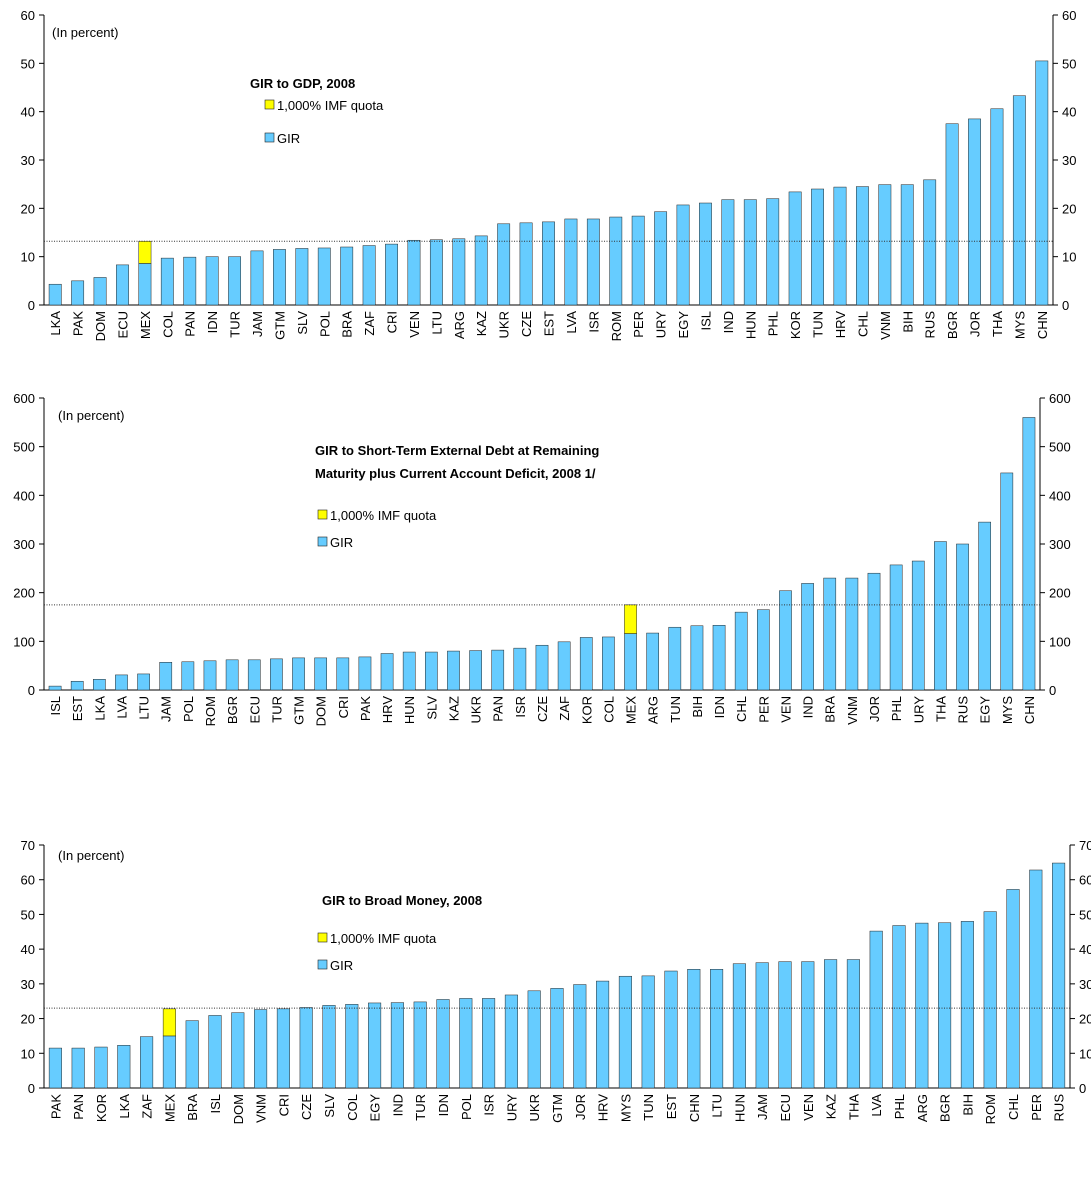 The height and width of the screenshot is (1186, 1091). What do you see at coordinates (28, 160) in the screenshot?
I see `y-tick-label: 30` at bounding box center [28, 160].